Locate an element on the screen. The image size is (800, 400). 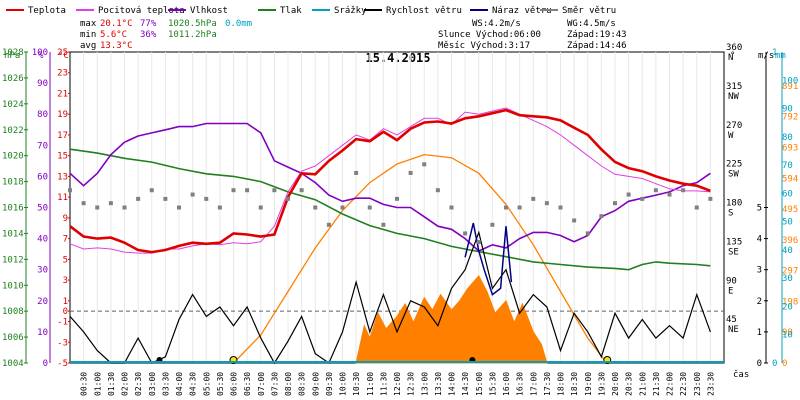
x-tick-label: 17:30 is located at coordinates (547, 384).